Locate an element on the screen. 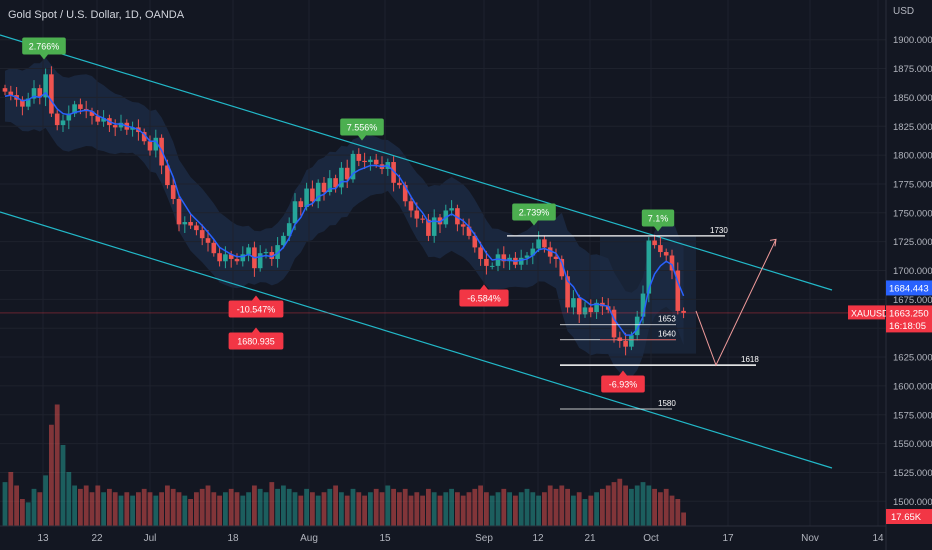  time-tick: 21 is located at coordinates (590, 538).